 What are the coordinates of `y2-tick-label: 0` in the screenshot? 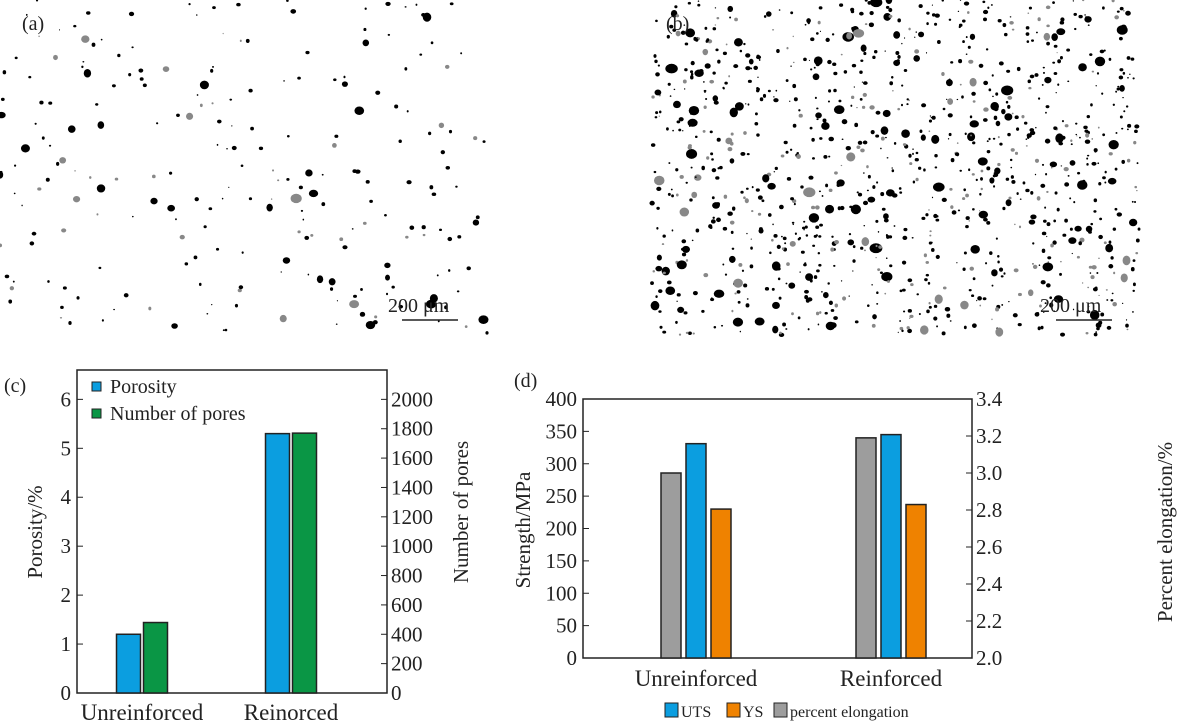 It's located at (396, 693).